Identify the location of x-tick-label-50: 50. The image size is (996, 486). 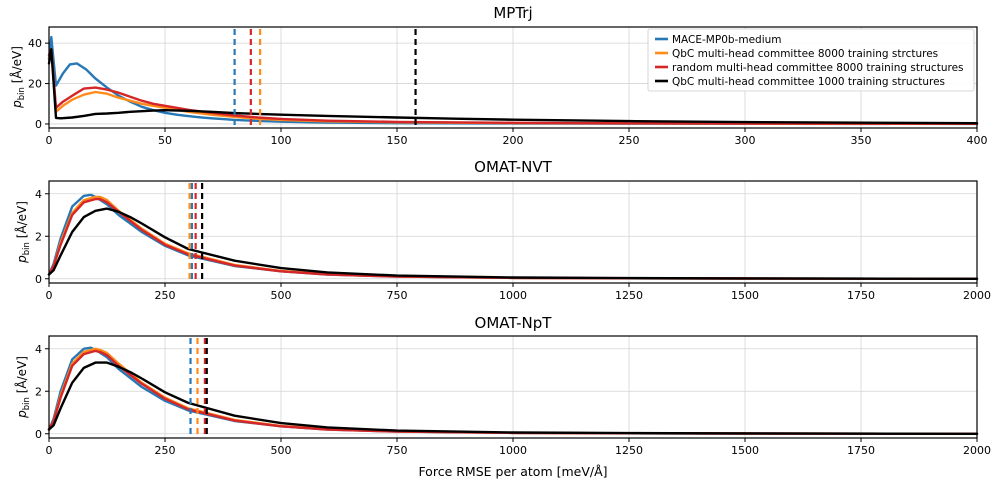
(165, 140).